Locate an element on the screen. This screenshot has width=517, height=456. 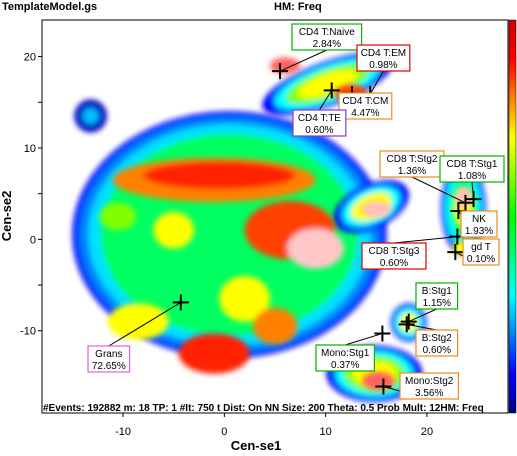
y-tick-label: 0 is located at coordinates (33, 240).